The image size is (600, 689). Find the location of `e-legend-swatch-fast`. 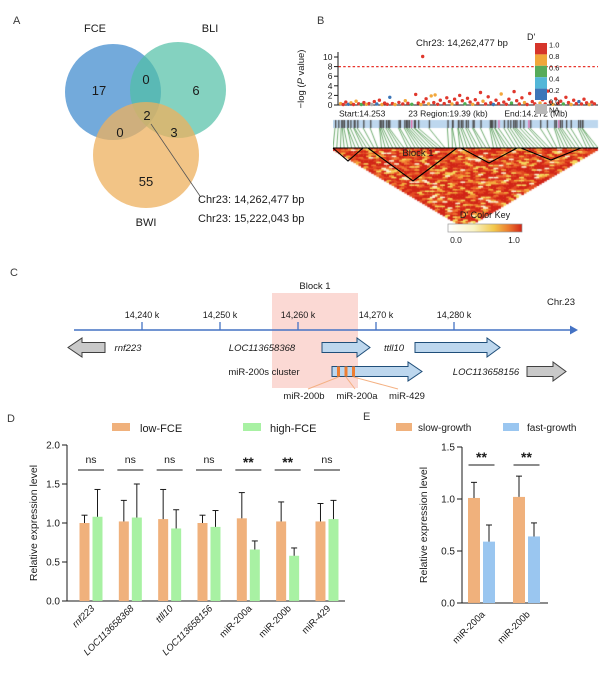

e-legend-swatch-fast is located at coordinates (511, 427).